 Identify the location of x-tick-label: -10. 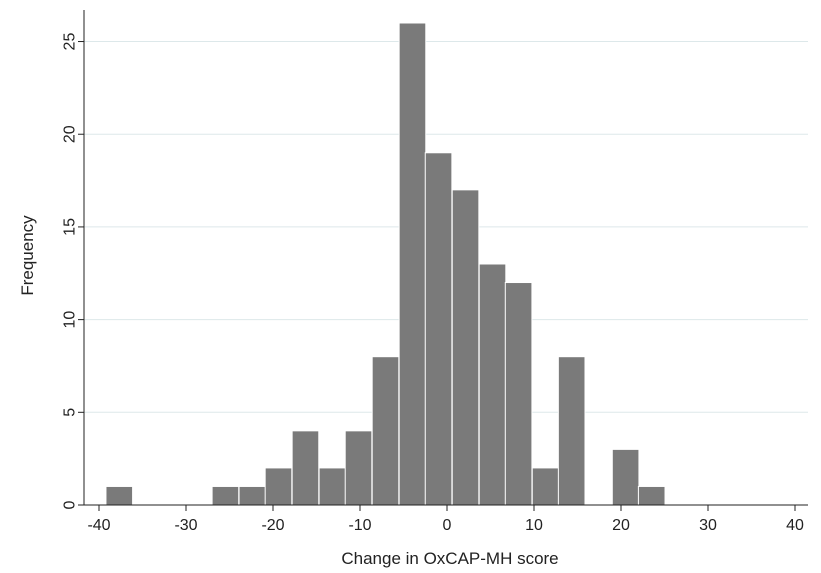
(359, 525).